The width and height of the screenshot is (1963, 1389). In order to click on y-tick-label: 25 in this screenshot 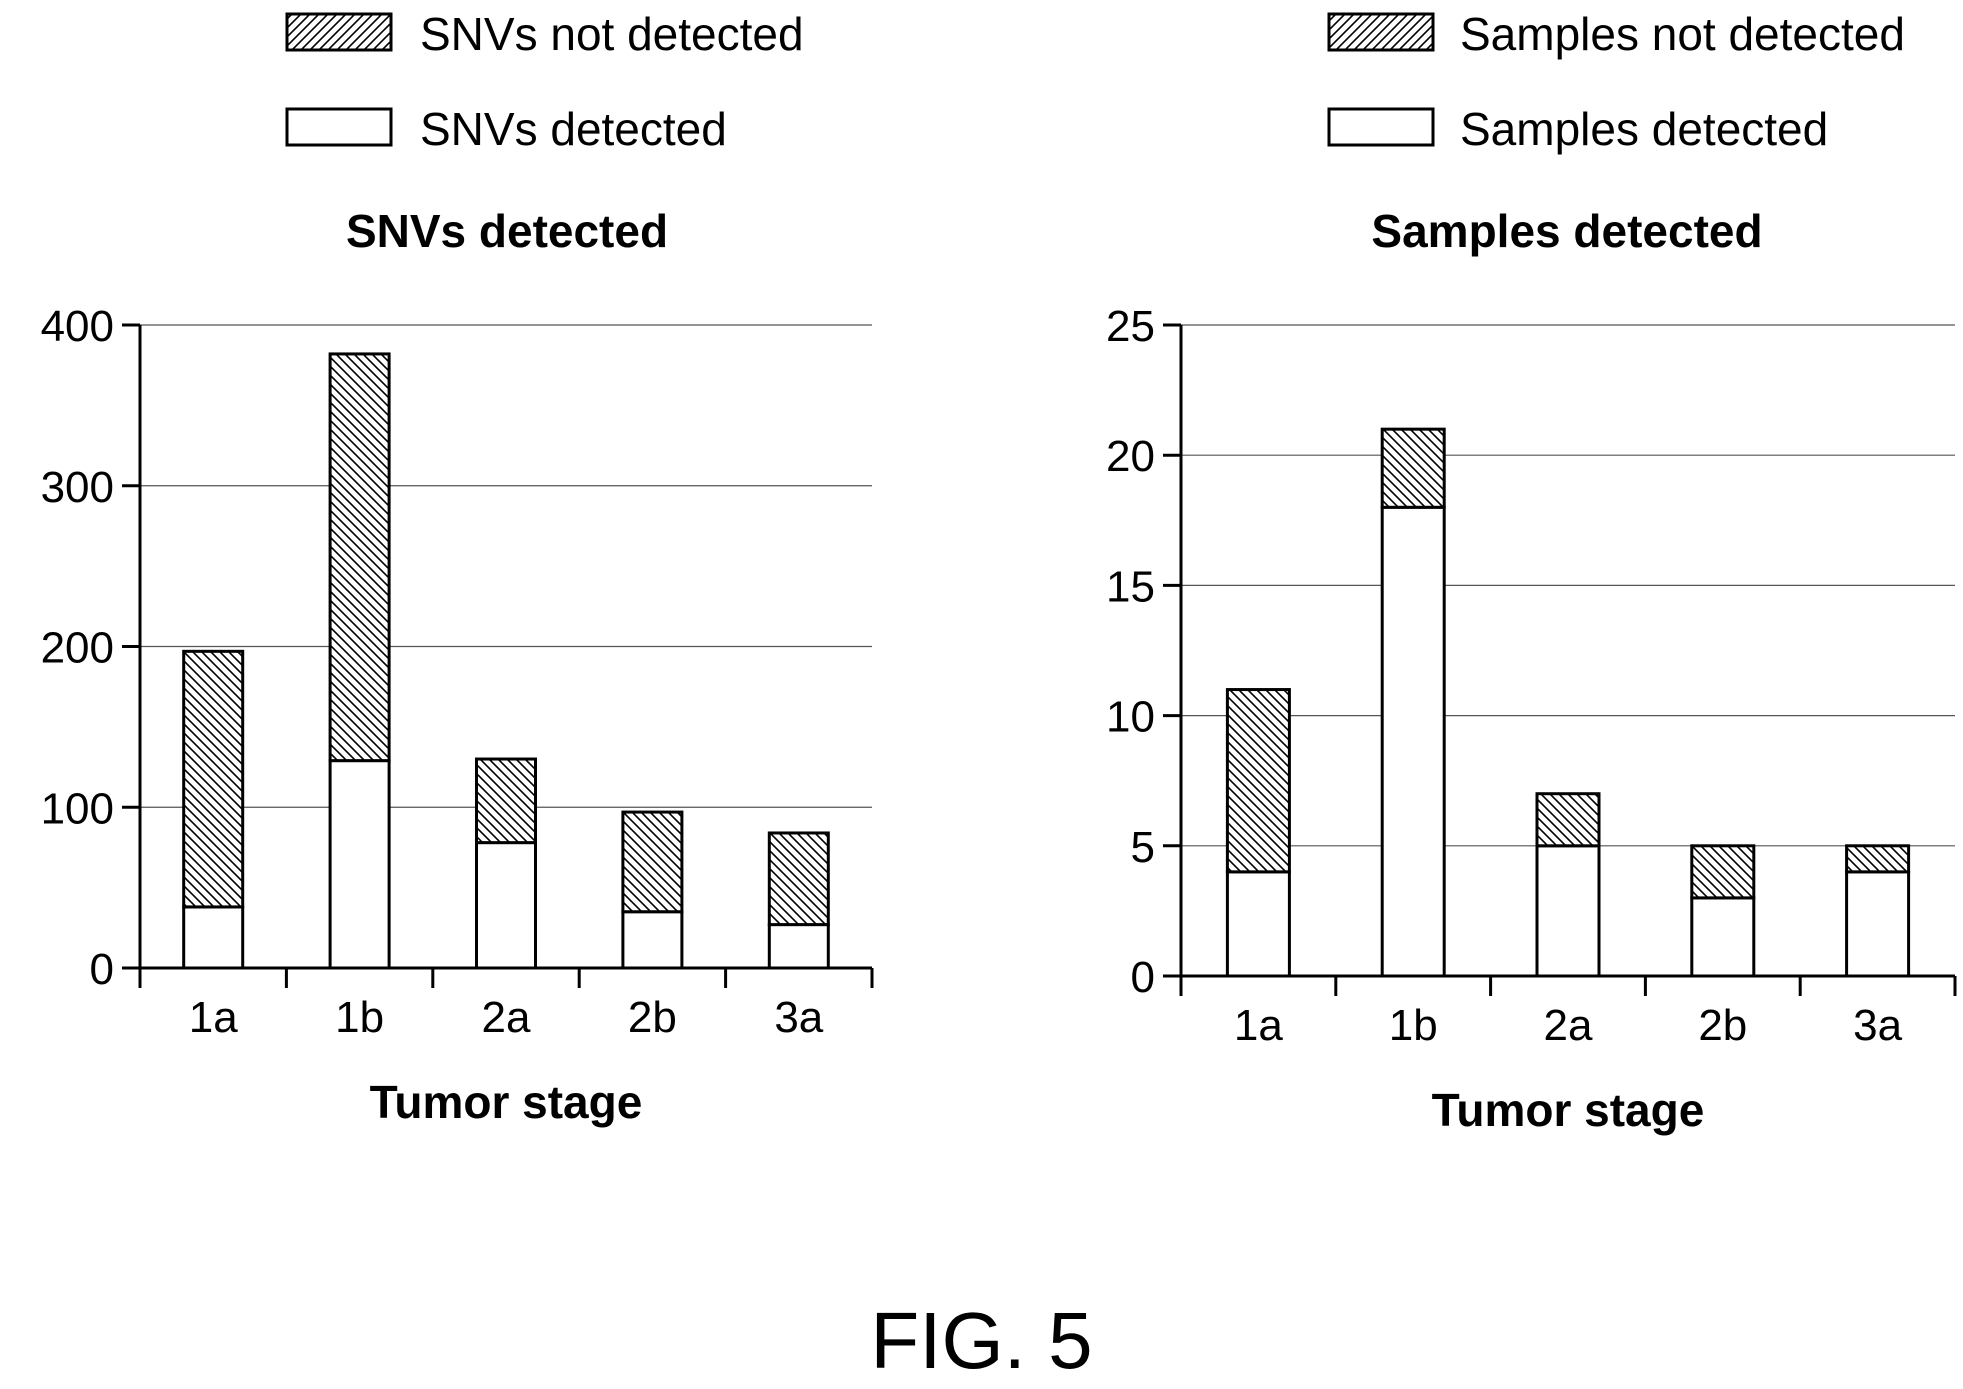, I will do `click(1130, 326)`.